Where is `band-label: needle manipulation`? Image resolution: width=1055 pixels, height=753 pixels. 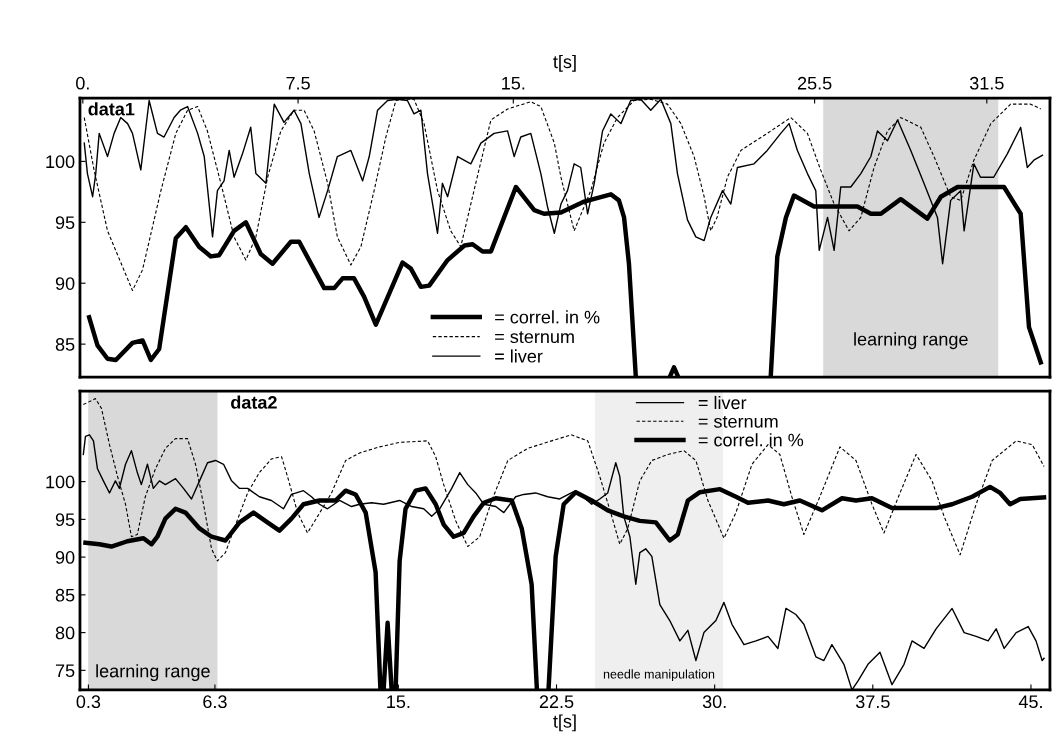
band-label: needle manipulation is located at coordinates (659, 675).